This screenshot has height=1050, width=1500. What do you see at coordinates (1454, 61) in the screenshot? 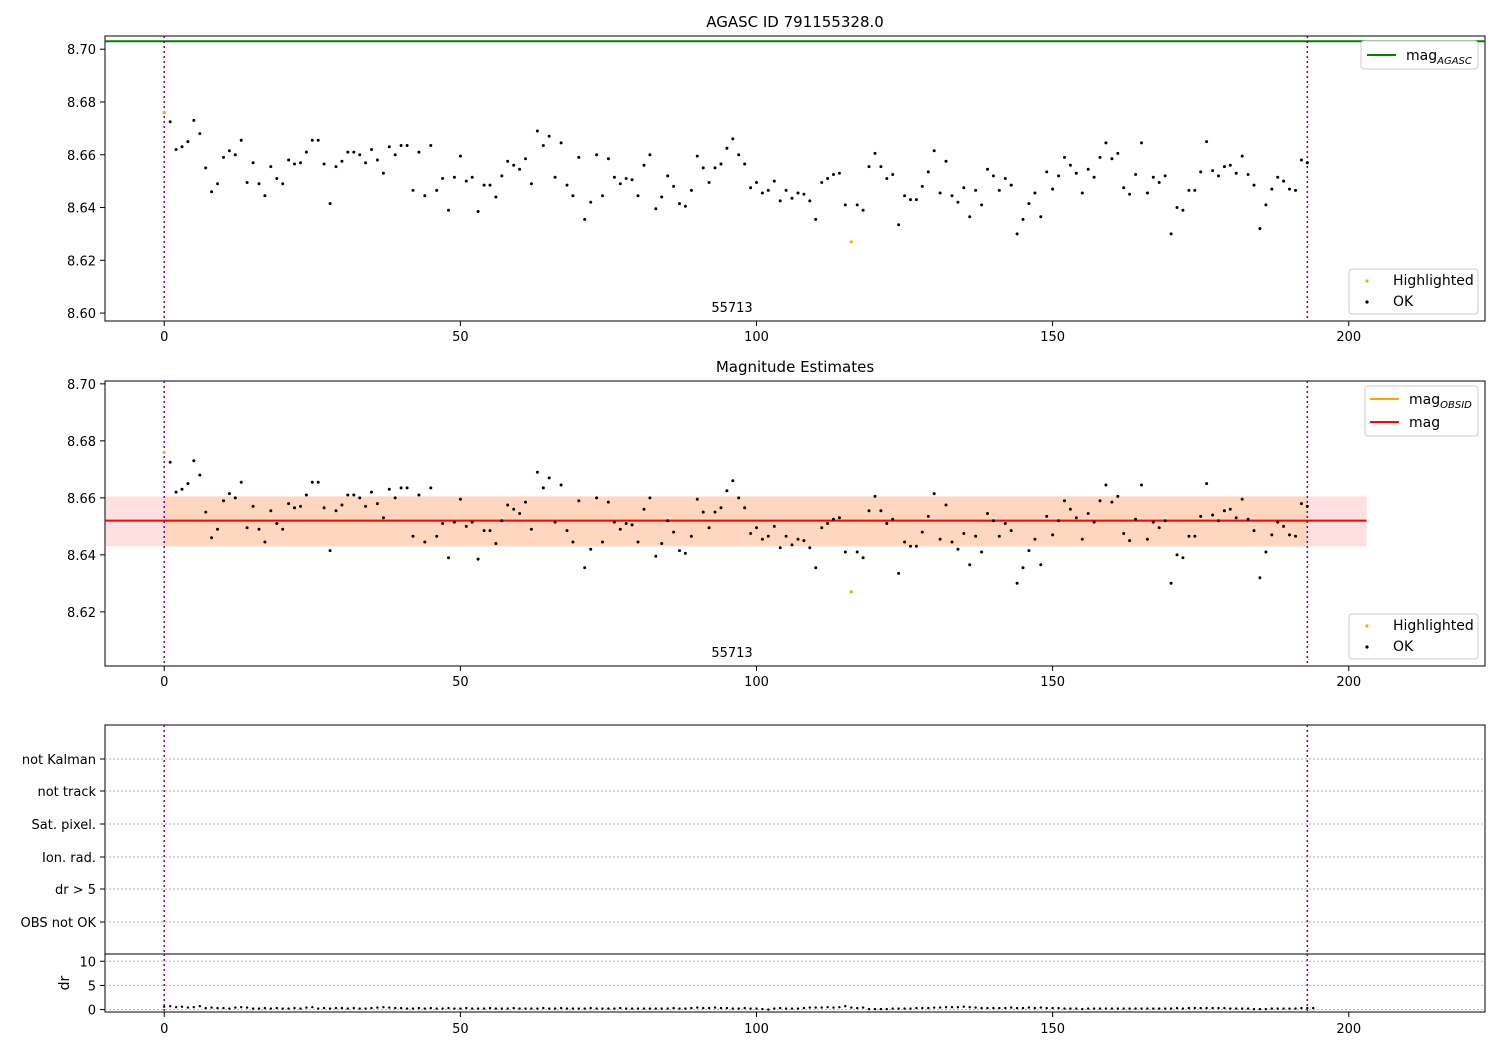
I see `legend-label-sub: AGASC` at bounding box center [1454, 61].